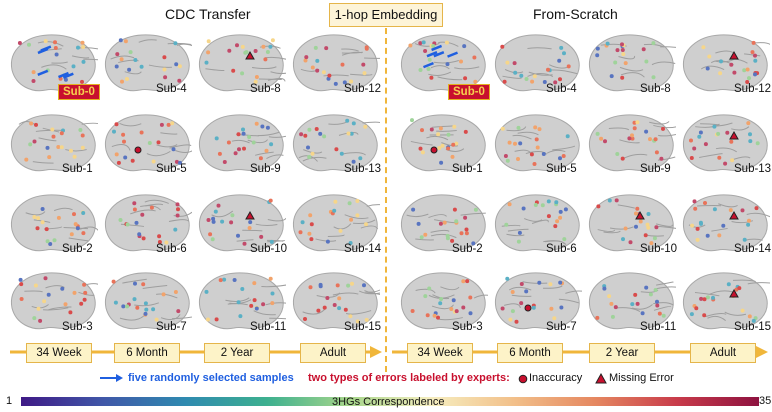 The height and width of the screenshot is (412, 772). Describe the element at coordinates (601, 378) in the screenshot. I see `missing-error-icon` at that location.